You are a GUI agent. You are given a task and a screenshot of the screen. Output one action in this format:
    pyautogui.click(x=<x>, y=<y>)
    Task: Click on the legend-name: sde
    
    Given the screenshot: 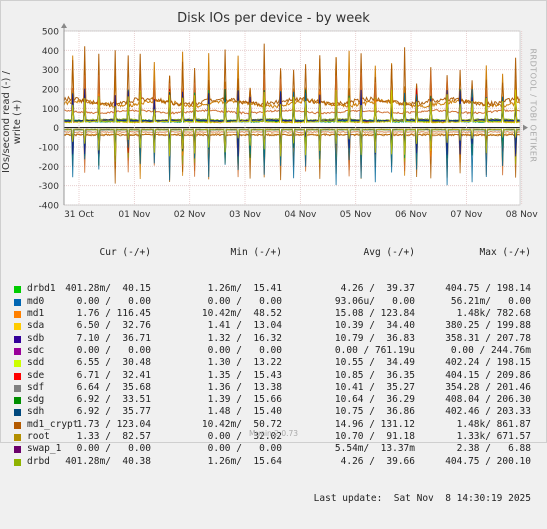 What is the action you would take?
    pyautogui.click(x=36, y=375)
    